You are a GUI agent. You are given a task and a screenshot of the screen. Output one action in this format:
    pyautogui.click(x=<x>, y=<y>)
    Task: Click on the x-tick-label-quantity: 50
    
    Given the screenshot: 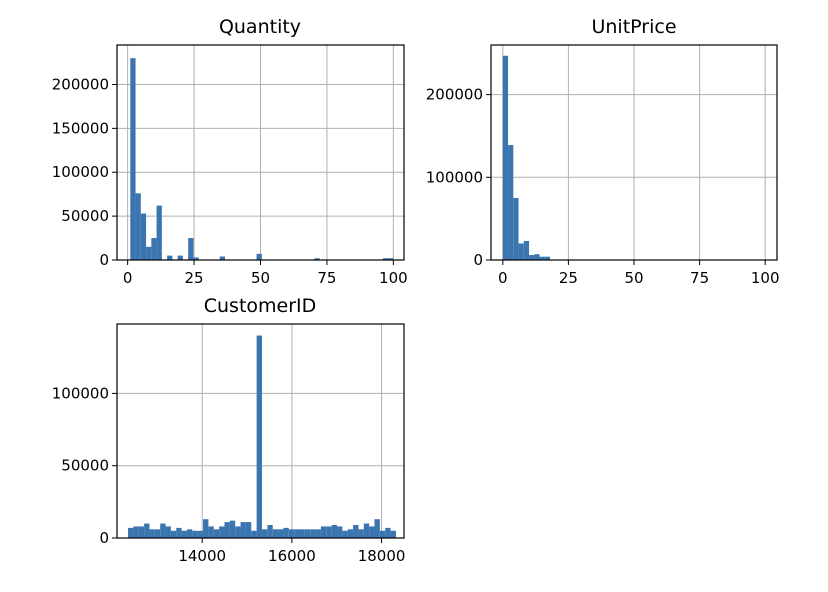 What is the action you would take?
    pyautogui.click(x=260, y=278)
    